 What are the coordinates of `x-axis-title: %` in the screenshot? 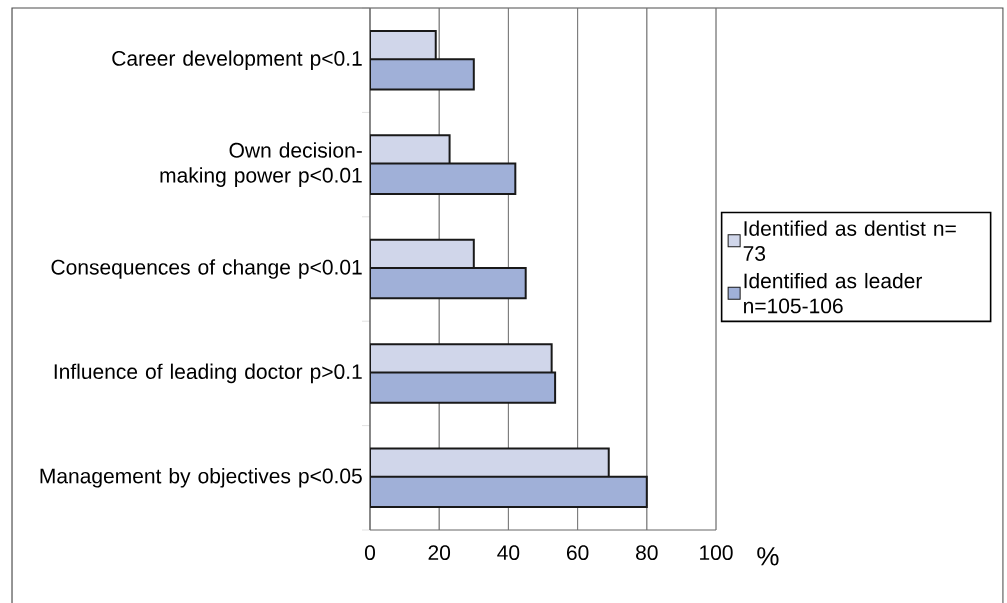 It's located at (768, 556).